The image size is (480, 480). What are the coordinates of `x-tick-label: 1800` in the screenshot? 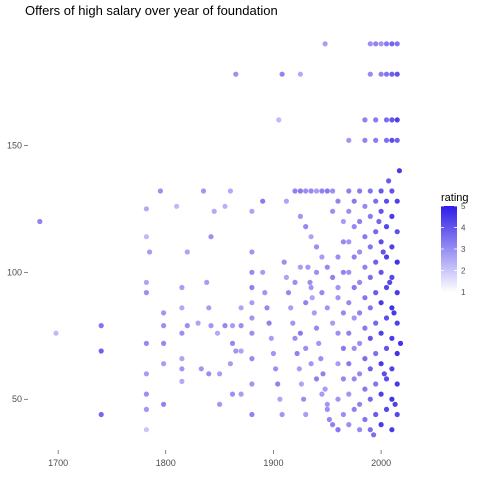 It's located at (166, 463).